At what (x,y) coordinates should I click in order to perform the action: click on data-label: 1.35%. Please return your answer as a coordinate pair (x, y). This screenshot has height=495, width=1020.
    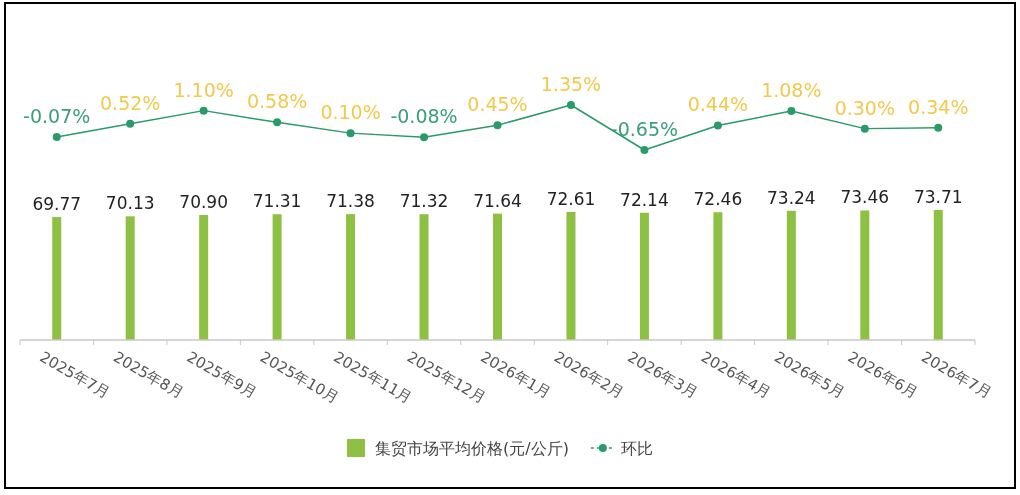
    Looking at the image, I should click on (571, 84).